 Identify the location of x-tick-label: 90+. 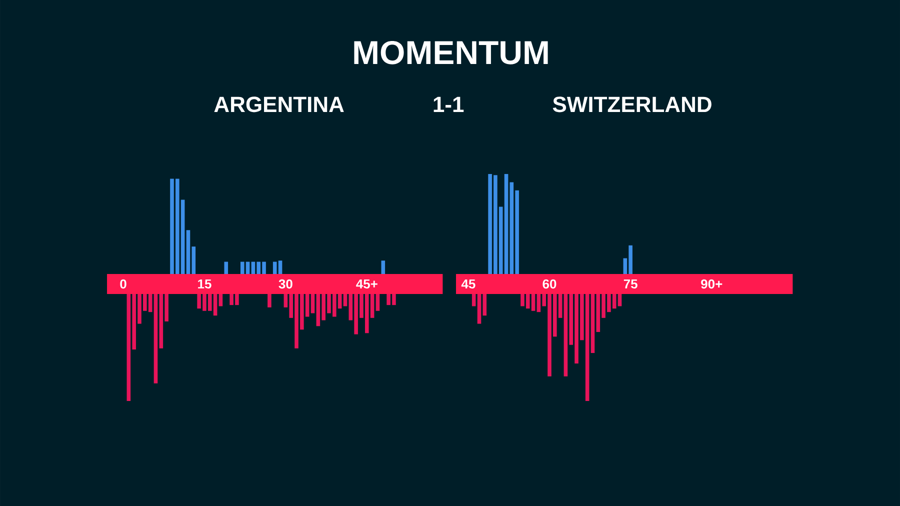
(711, 284).